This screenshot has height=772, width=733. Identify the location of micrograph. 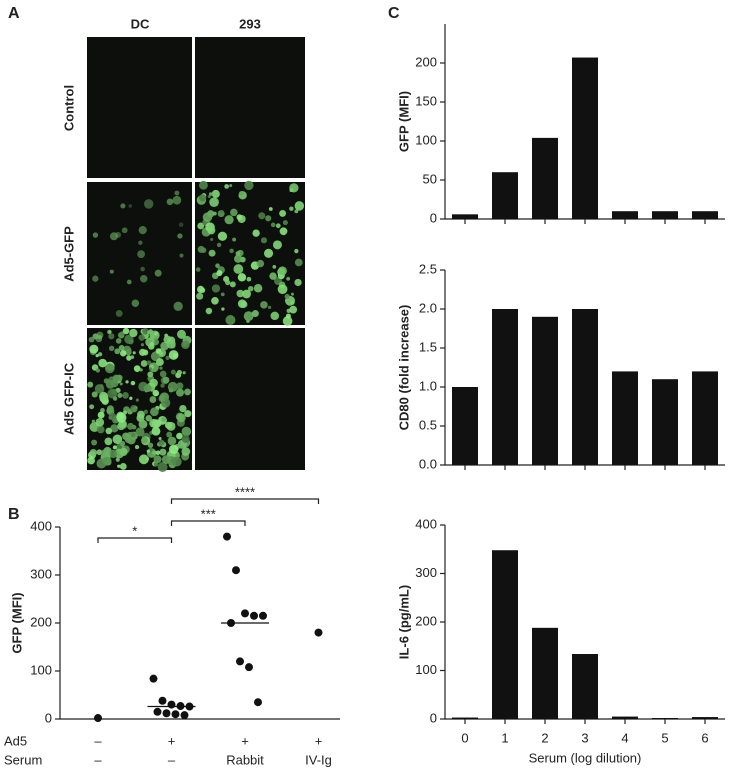
(250, 107).